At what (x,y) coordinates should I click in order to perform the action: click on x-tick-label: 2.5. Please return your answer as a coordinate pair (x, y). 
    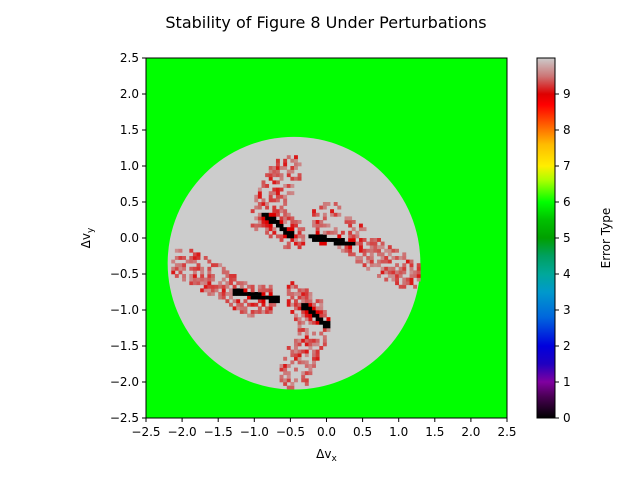
    Looking at the image, I should click on (506, 432).